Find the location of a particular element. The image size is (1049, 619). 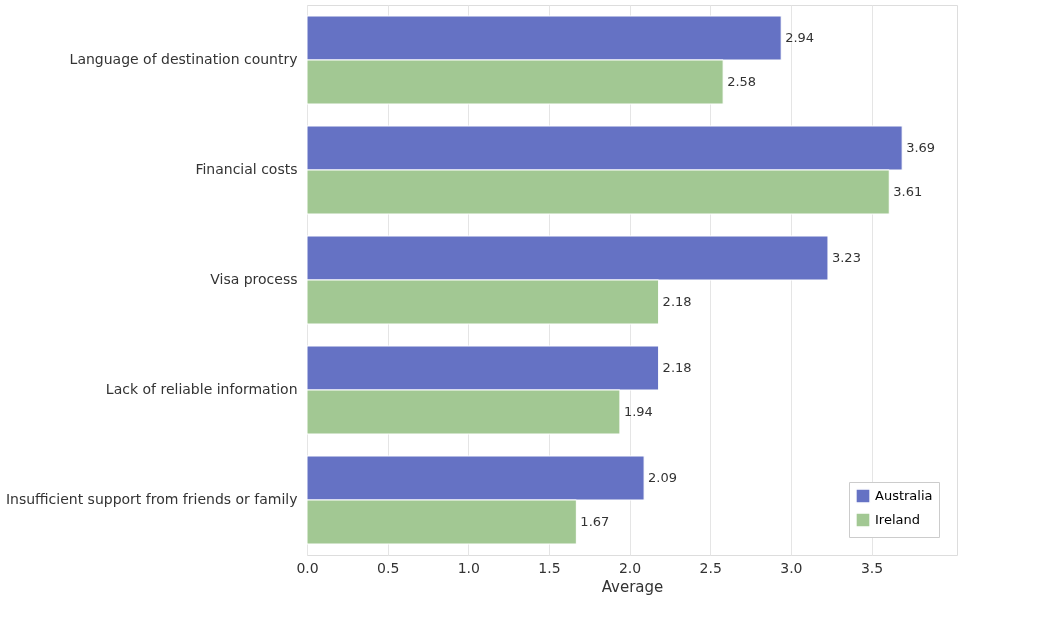

x-tick-label: 3.0 is located at coordinates (791, 567).